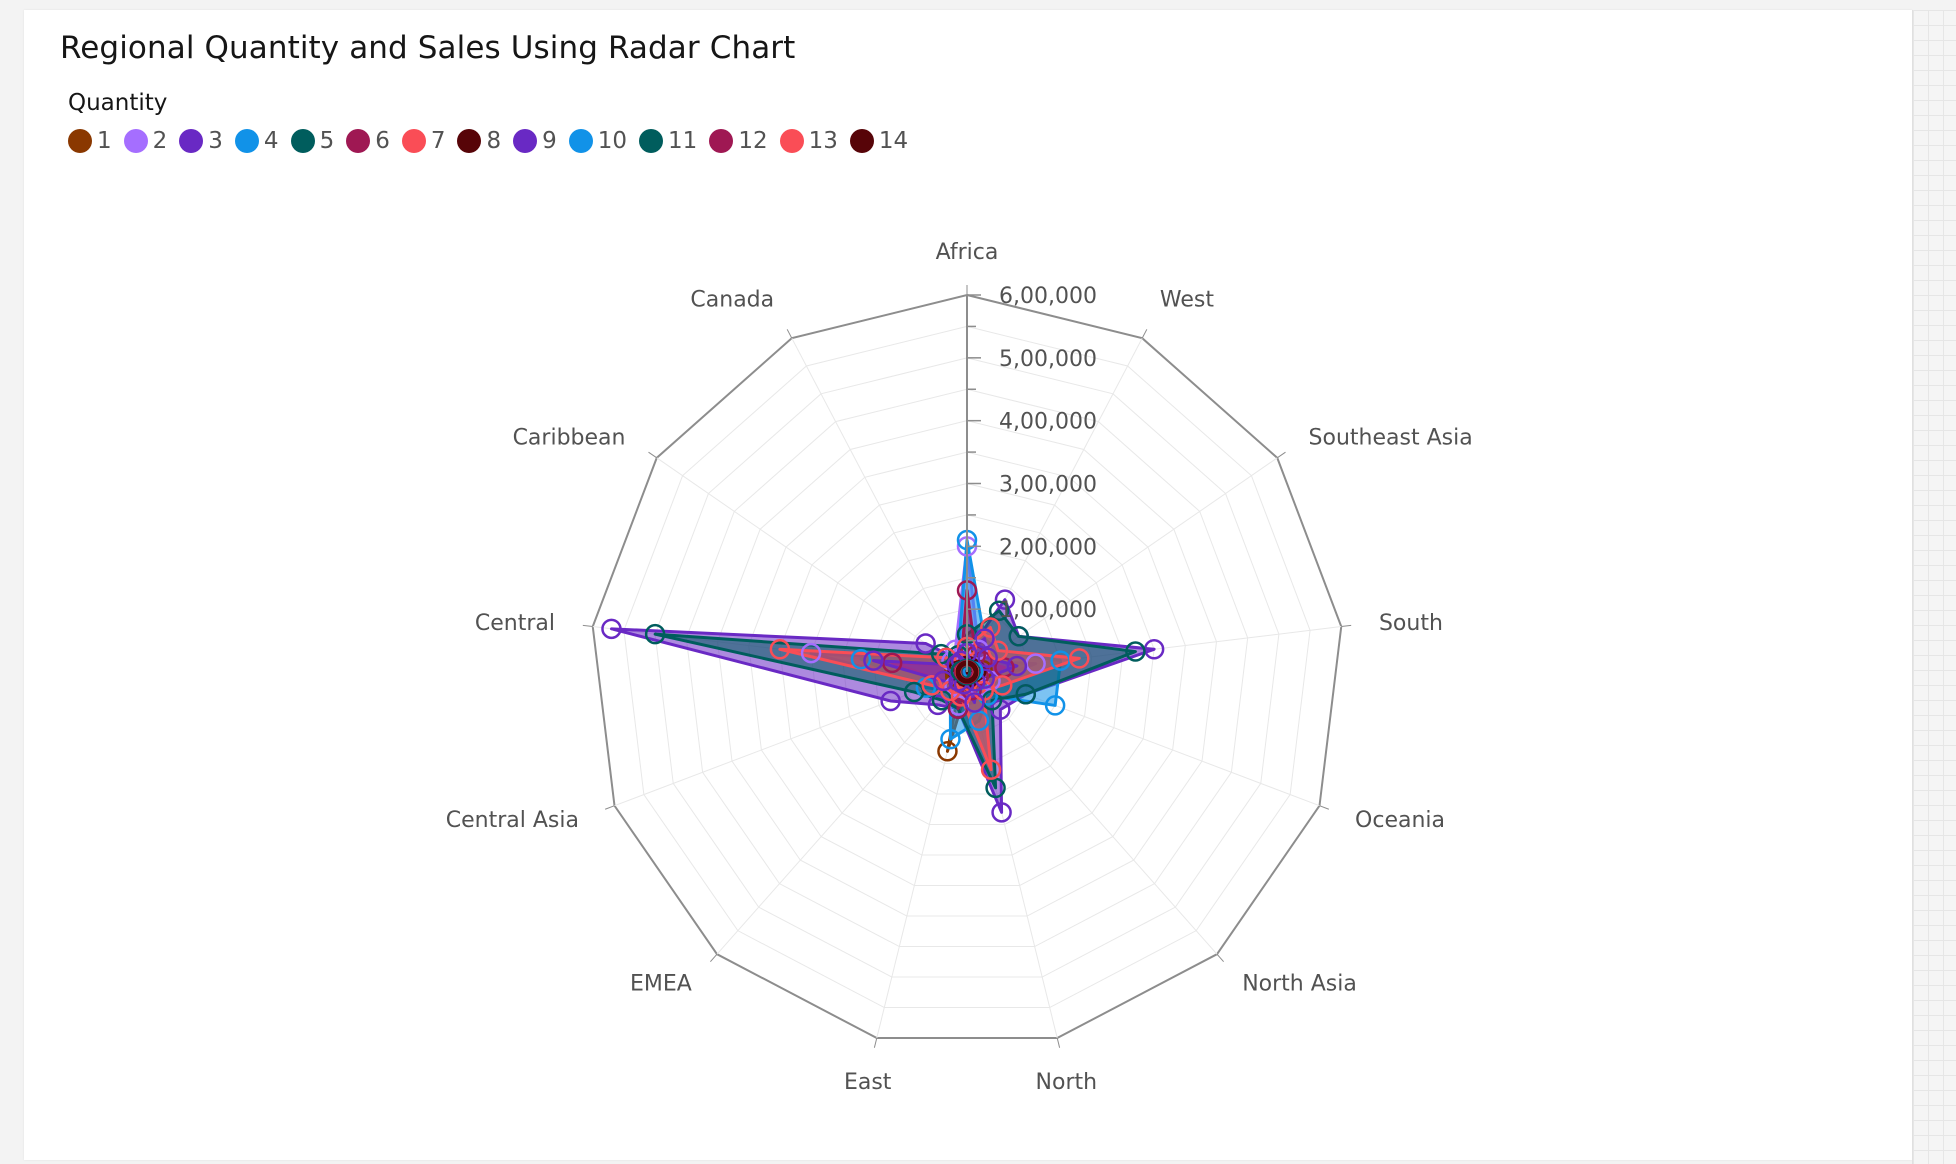  I want to click on series-9-point-Southeast Asia, so click(987, 657).